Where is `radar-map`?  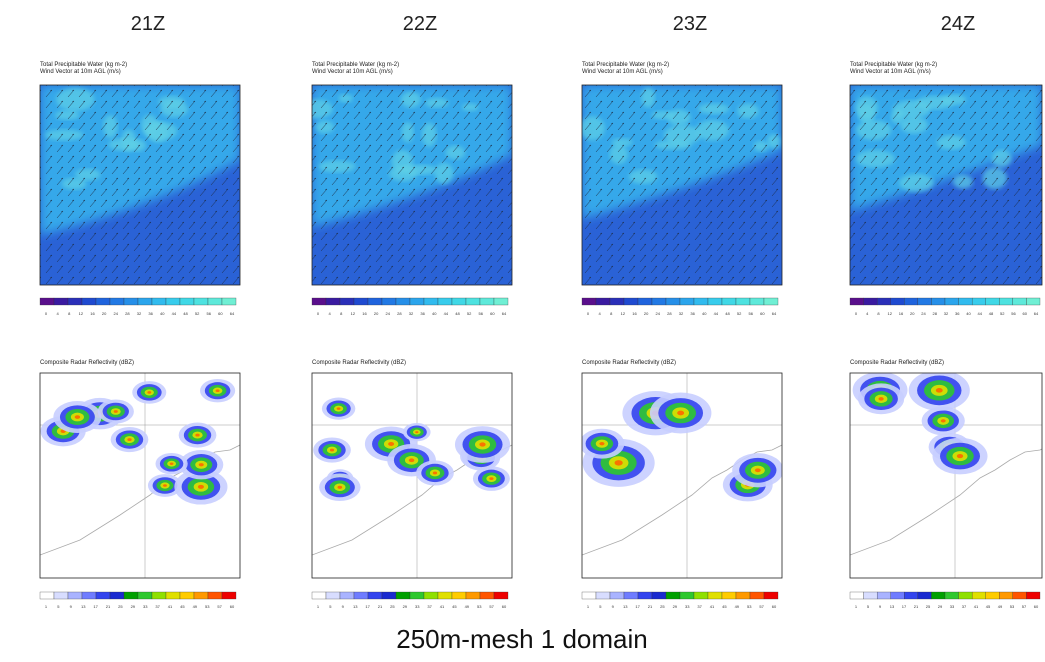 radar-map is located at coordinates (140, 475).